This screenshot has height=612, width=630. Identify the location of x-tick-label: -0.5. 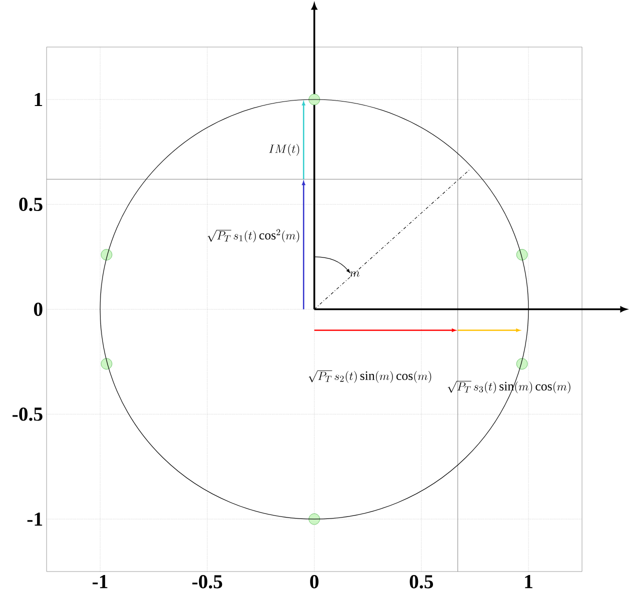
(207, 581).